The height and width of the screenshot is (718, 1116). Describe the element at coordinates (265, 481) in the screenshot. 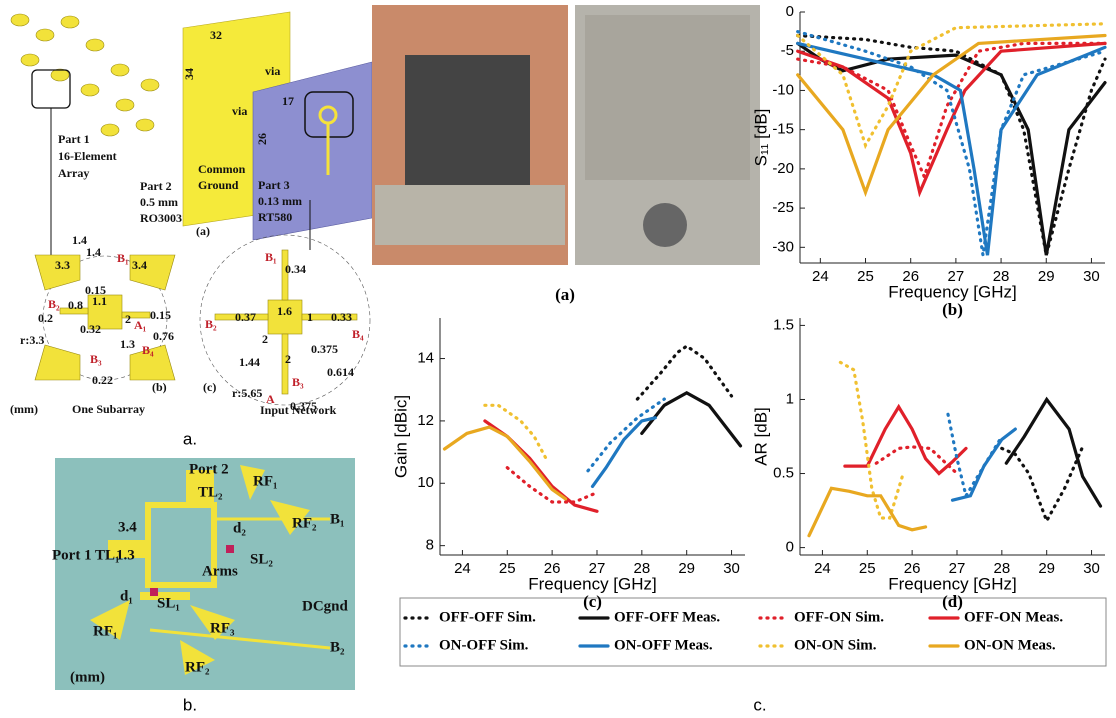

I see `diagram-label: RF₁` at that location.